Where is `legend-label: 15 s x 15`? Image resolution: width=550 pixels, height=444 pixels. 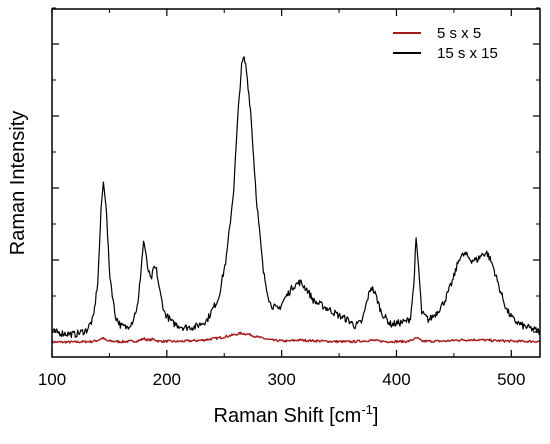
legend-label: 15 s x 15 is located at coordinates (467, 53).